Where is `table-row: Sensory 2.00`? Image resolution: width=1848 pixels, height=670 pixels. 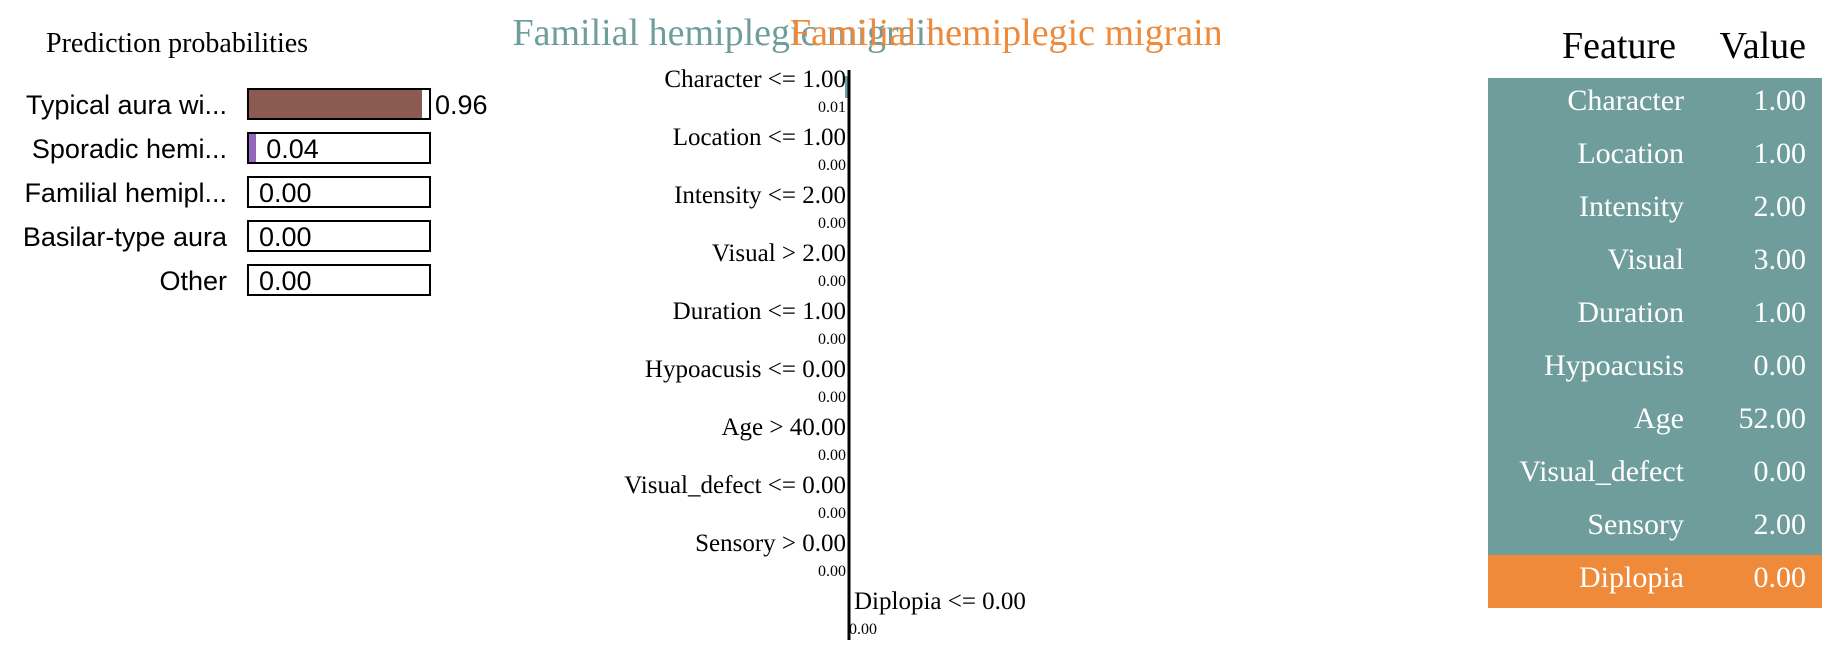 table-row: Sensory 2.00 is located at coordinates (1655, 528).